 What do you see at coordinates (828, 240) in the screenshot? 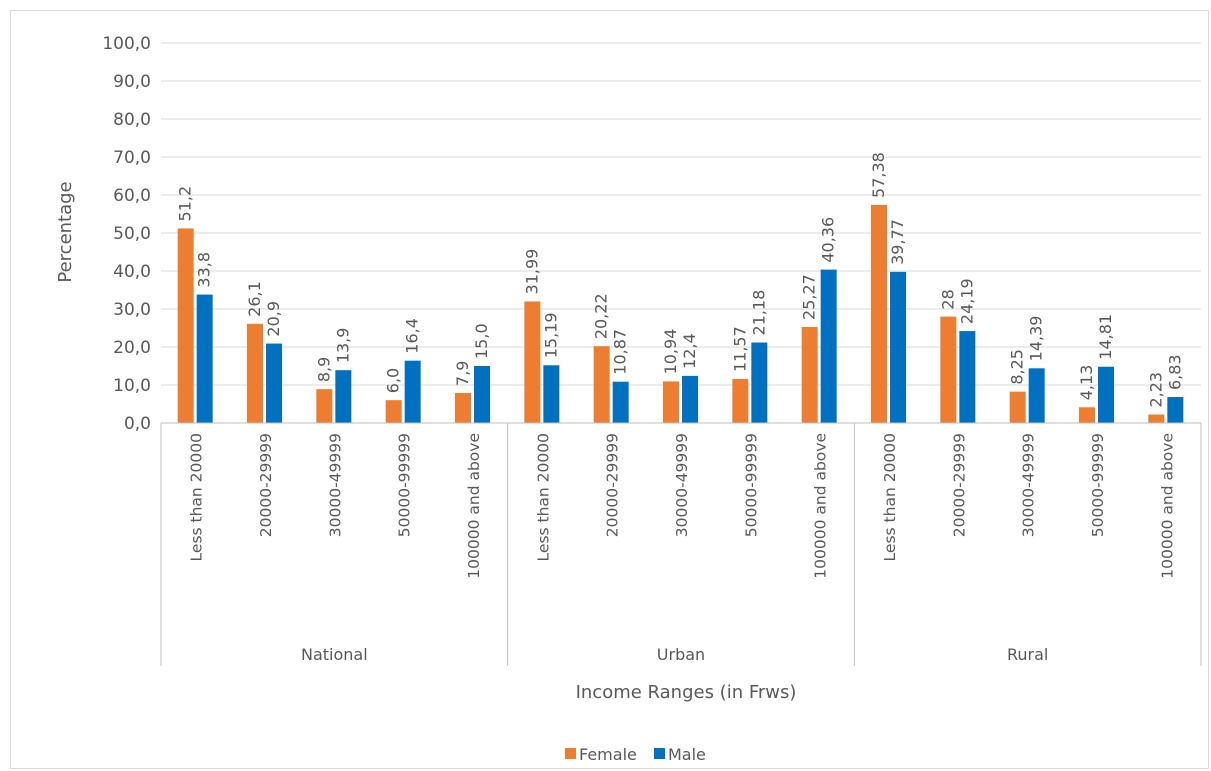
I see `data-label: 40,36` at bounding box center [828, 240].